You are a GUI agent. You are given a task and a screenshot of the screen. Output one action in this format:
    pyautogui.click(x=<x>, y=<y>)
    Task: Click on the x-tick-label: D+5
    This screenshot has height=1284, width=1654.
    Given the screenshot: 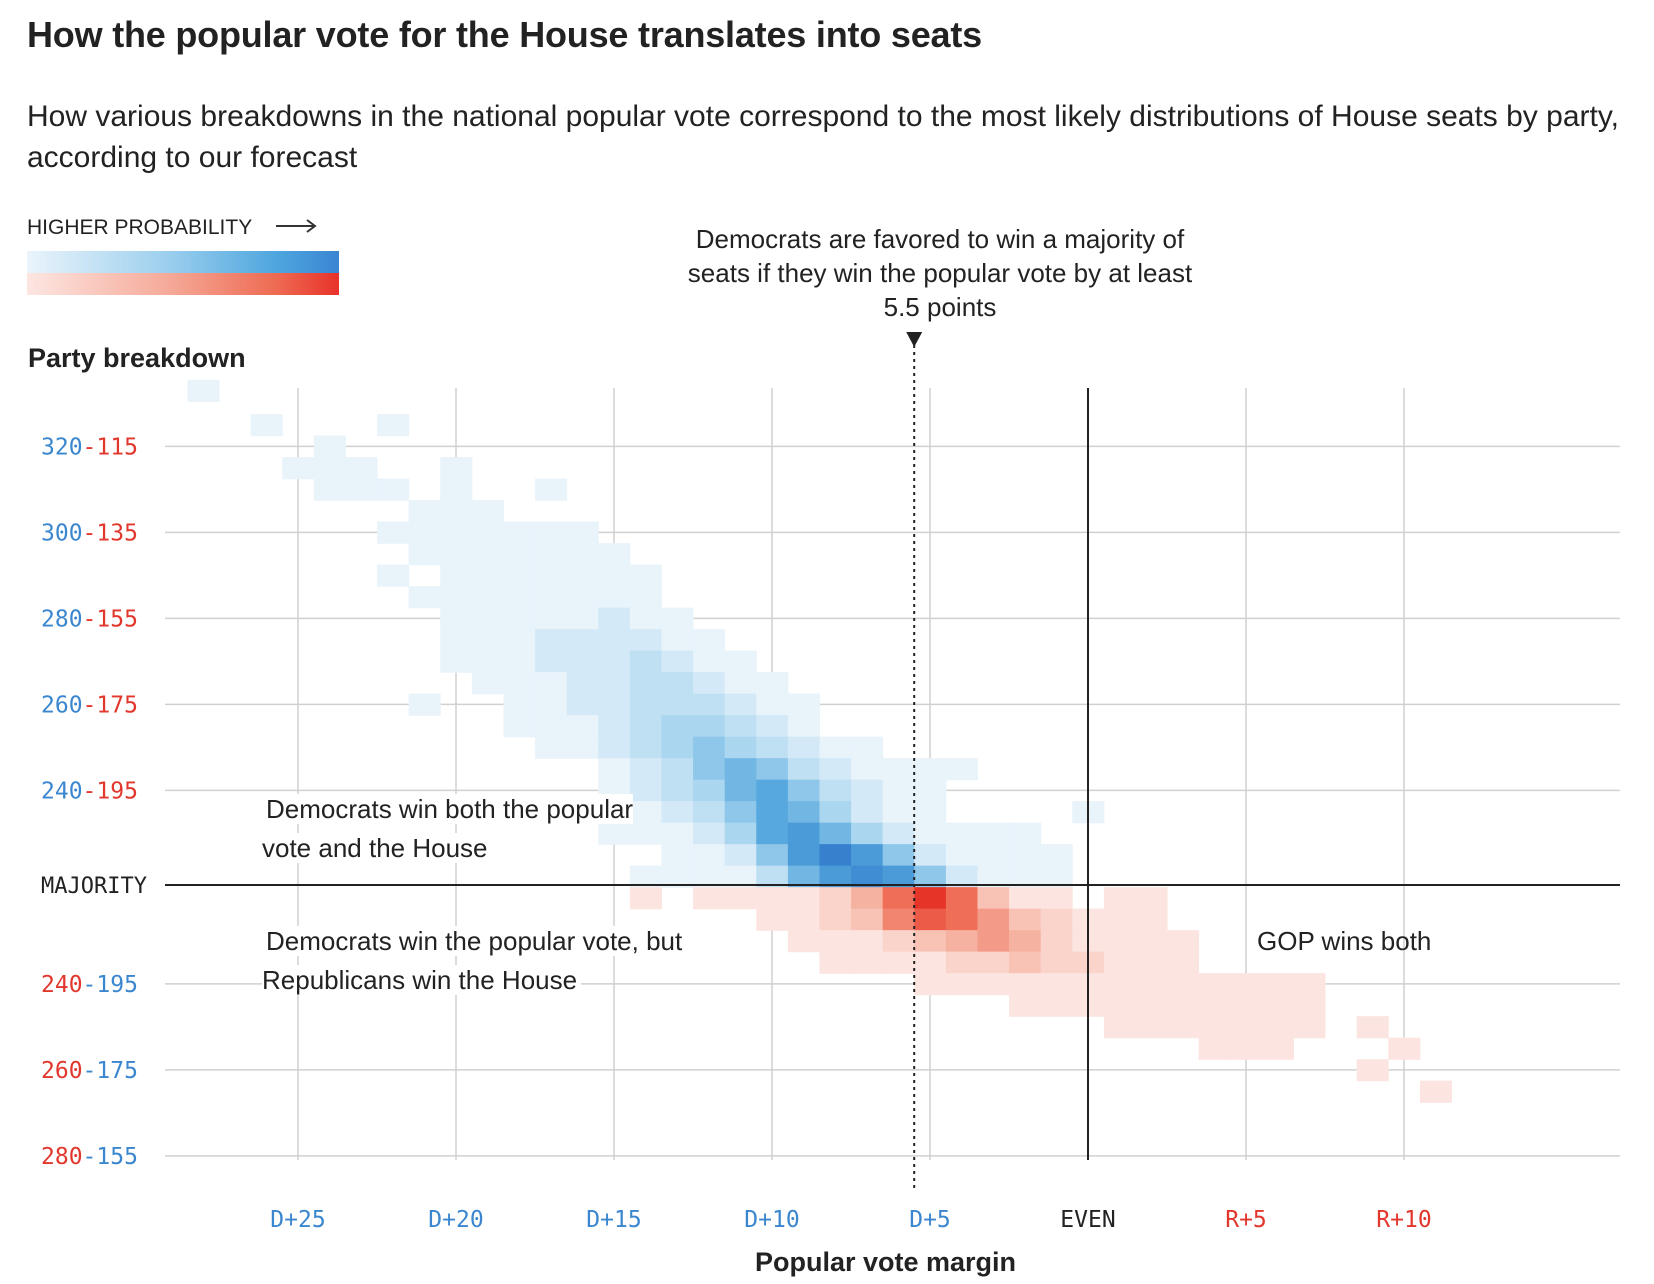 What is the action you would take?
    pyautogui.click(x=930, y=1220)
    